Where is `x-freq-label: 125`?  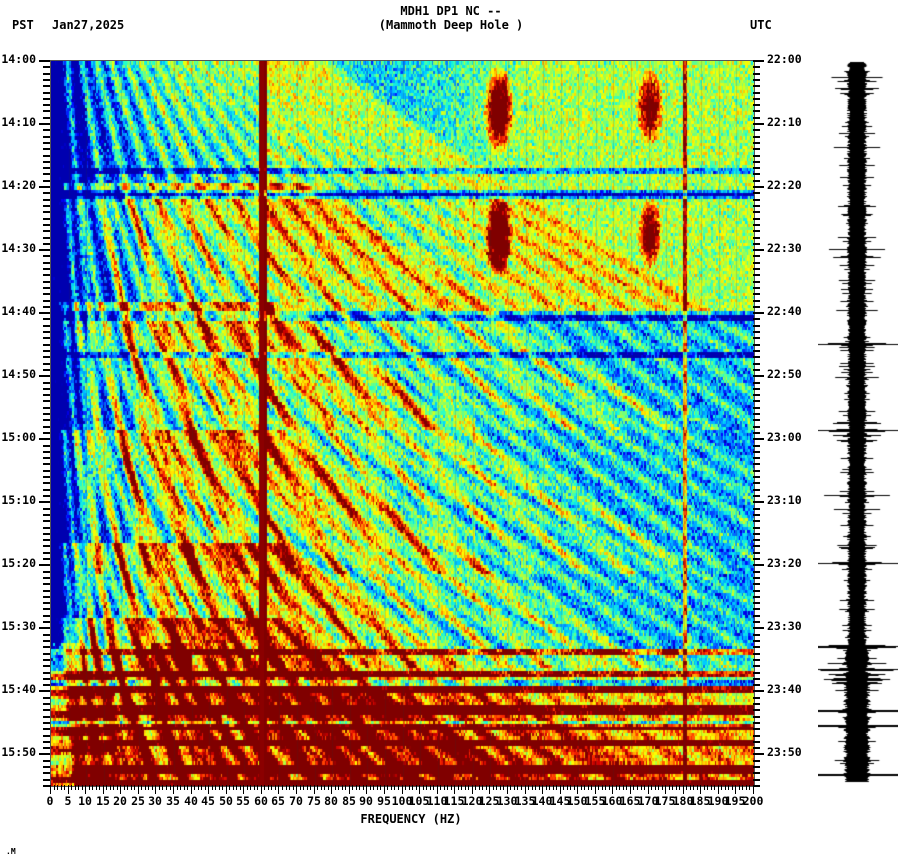
x-freq-label: 125 is located at coordinates (489, 801).